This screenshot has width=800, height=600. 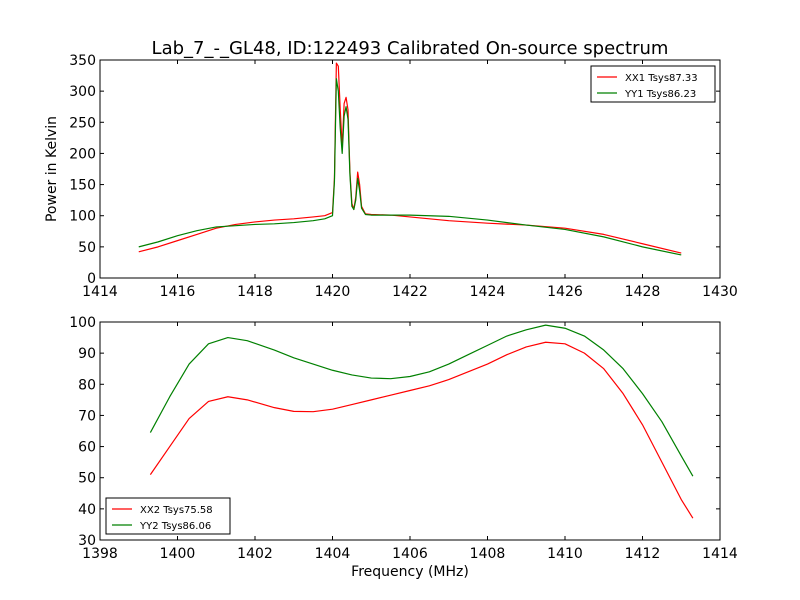 I want to click on y-tick-label-1-7: 100, so click(x=82, y=323).